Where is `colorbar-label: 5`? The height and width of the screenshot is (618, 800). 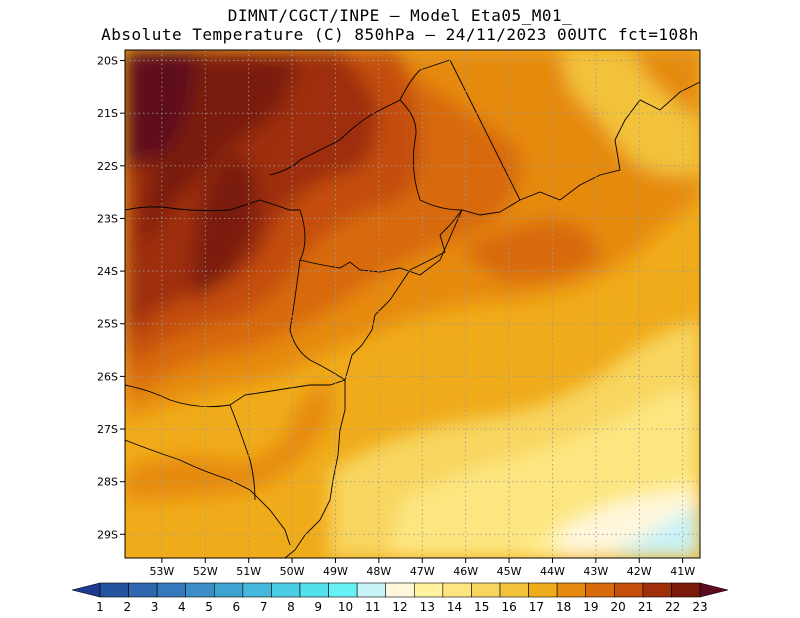 colorbar-label: 5 is located at coordinates (209, 607).